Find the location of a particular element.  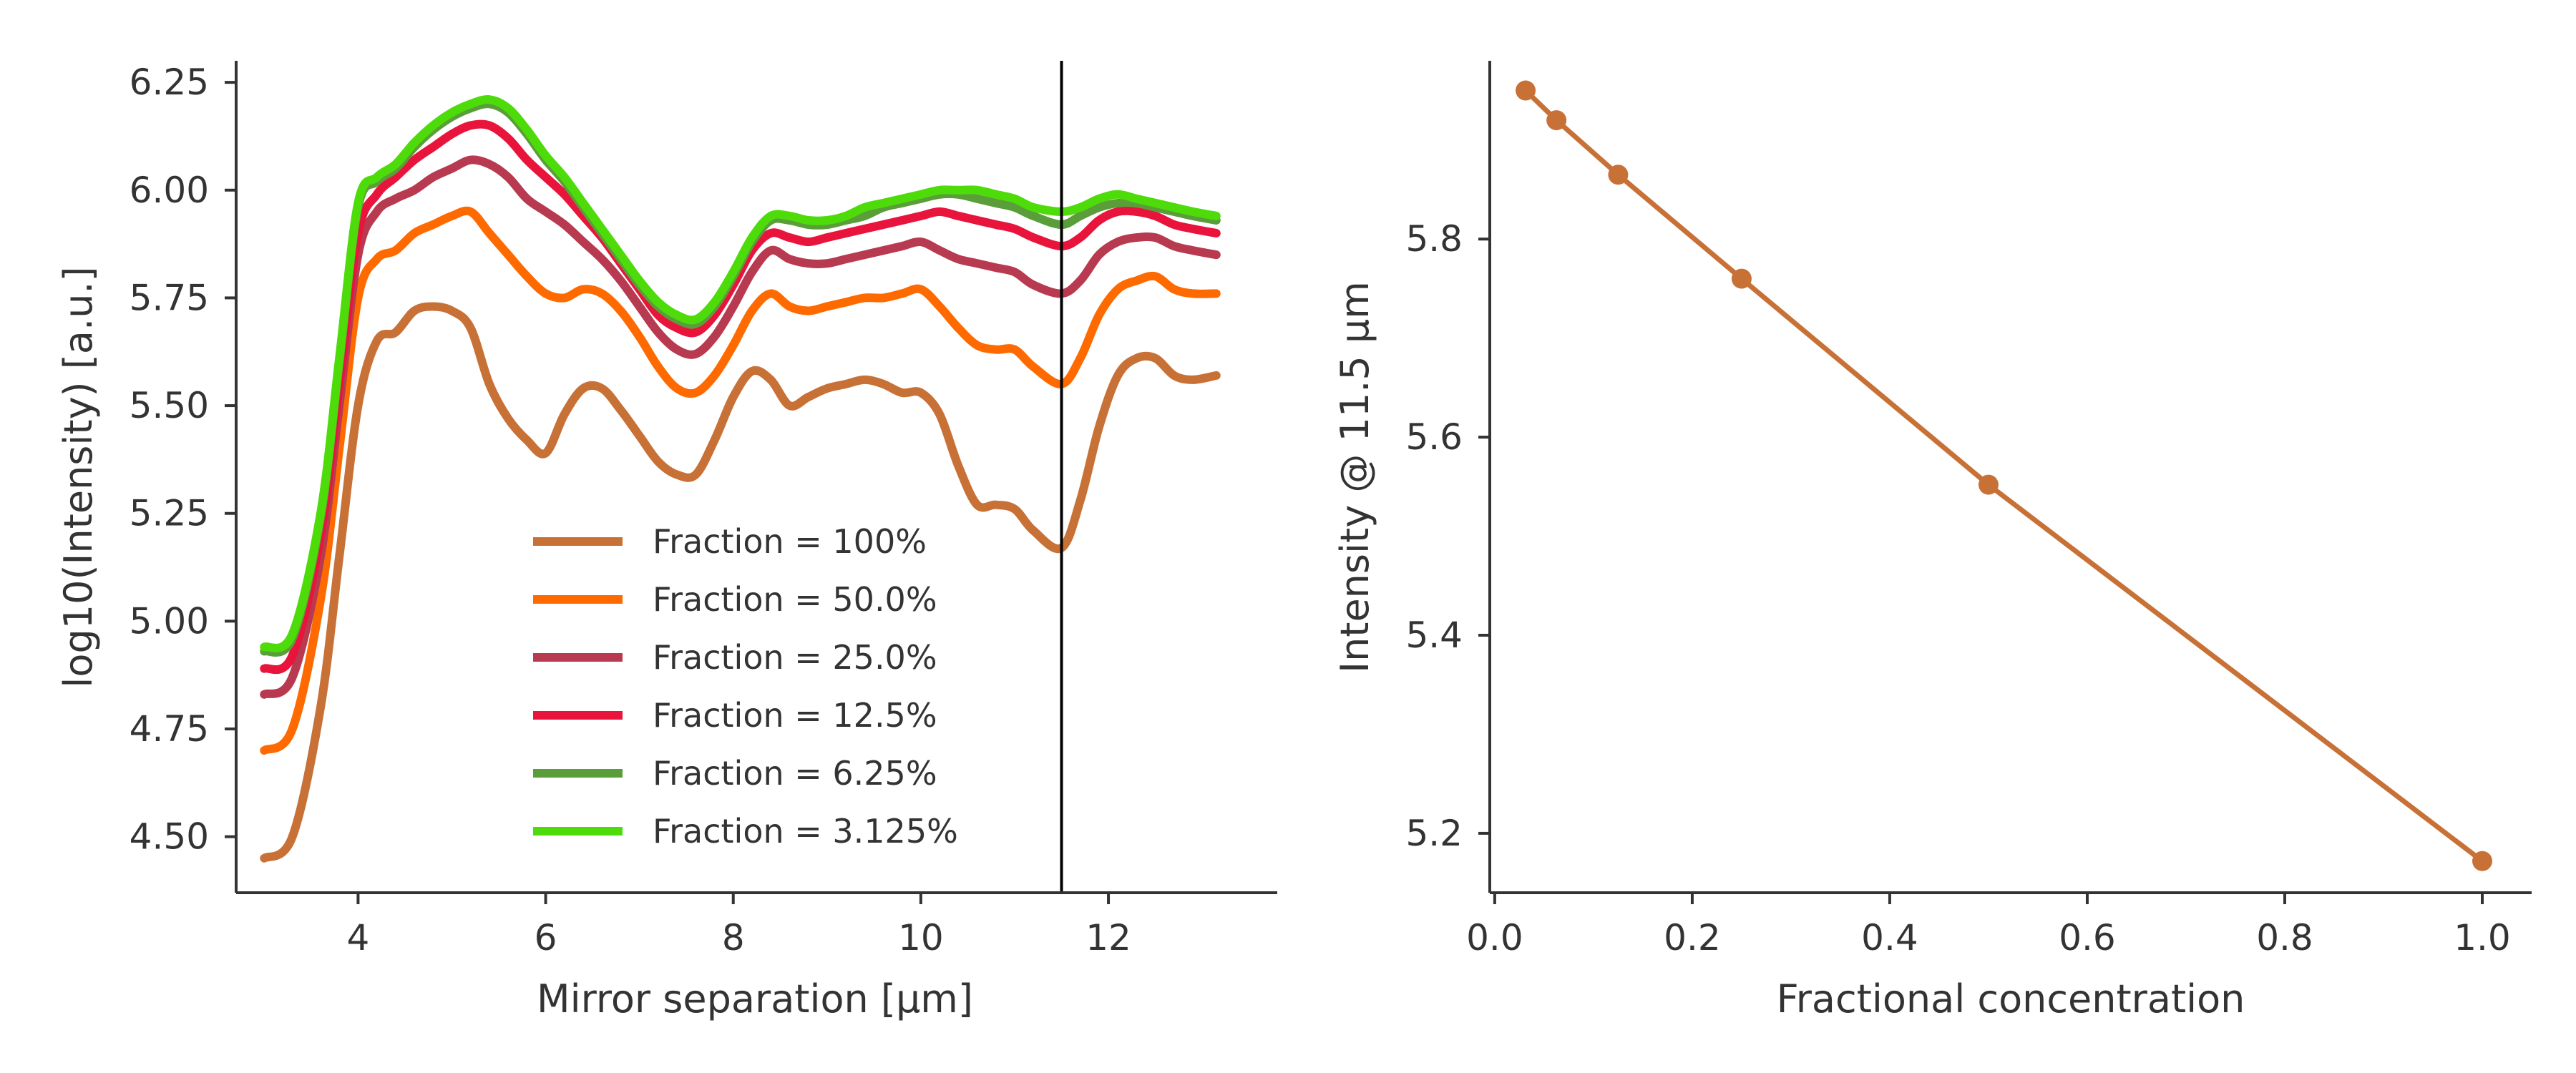

right-y-axis-label: Intensity @ 11.5 μm is located at coordinates (1354, 477).